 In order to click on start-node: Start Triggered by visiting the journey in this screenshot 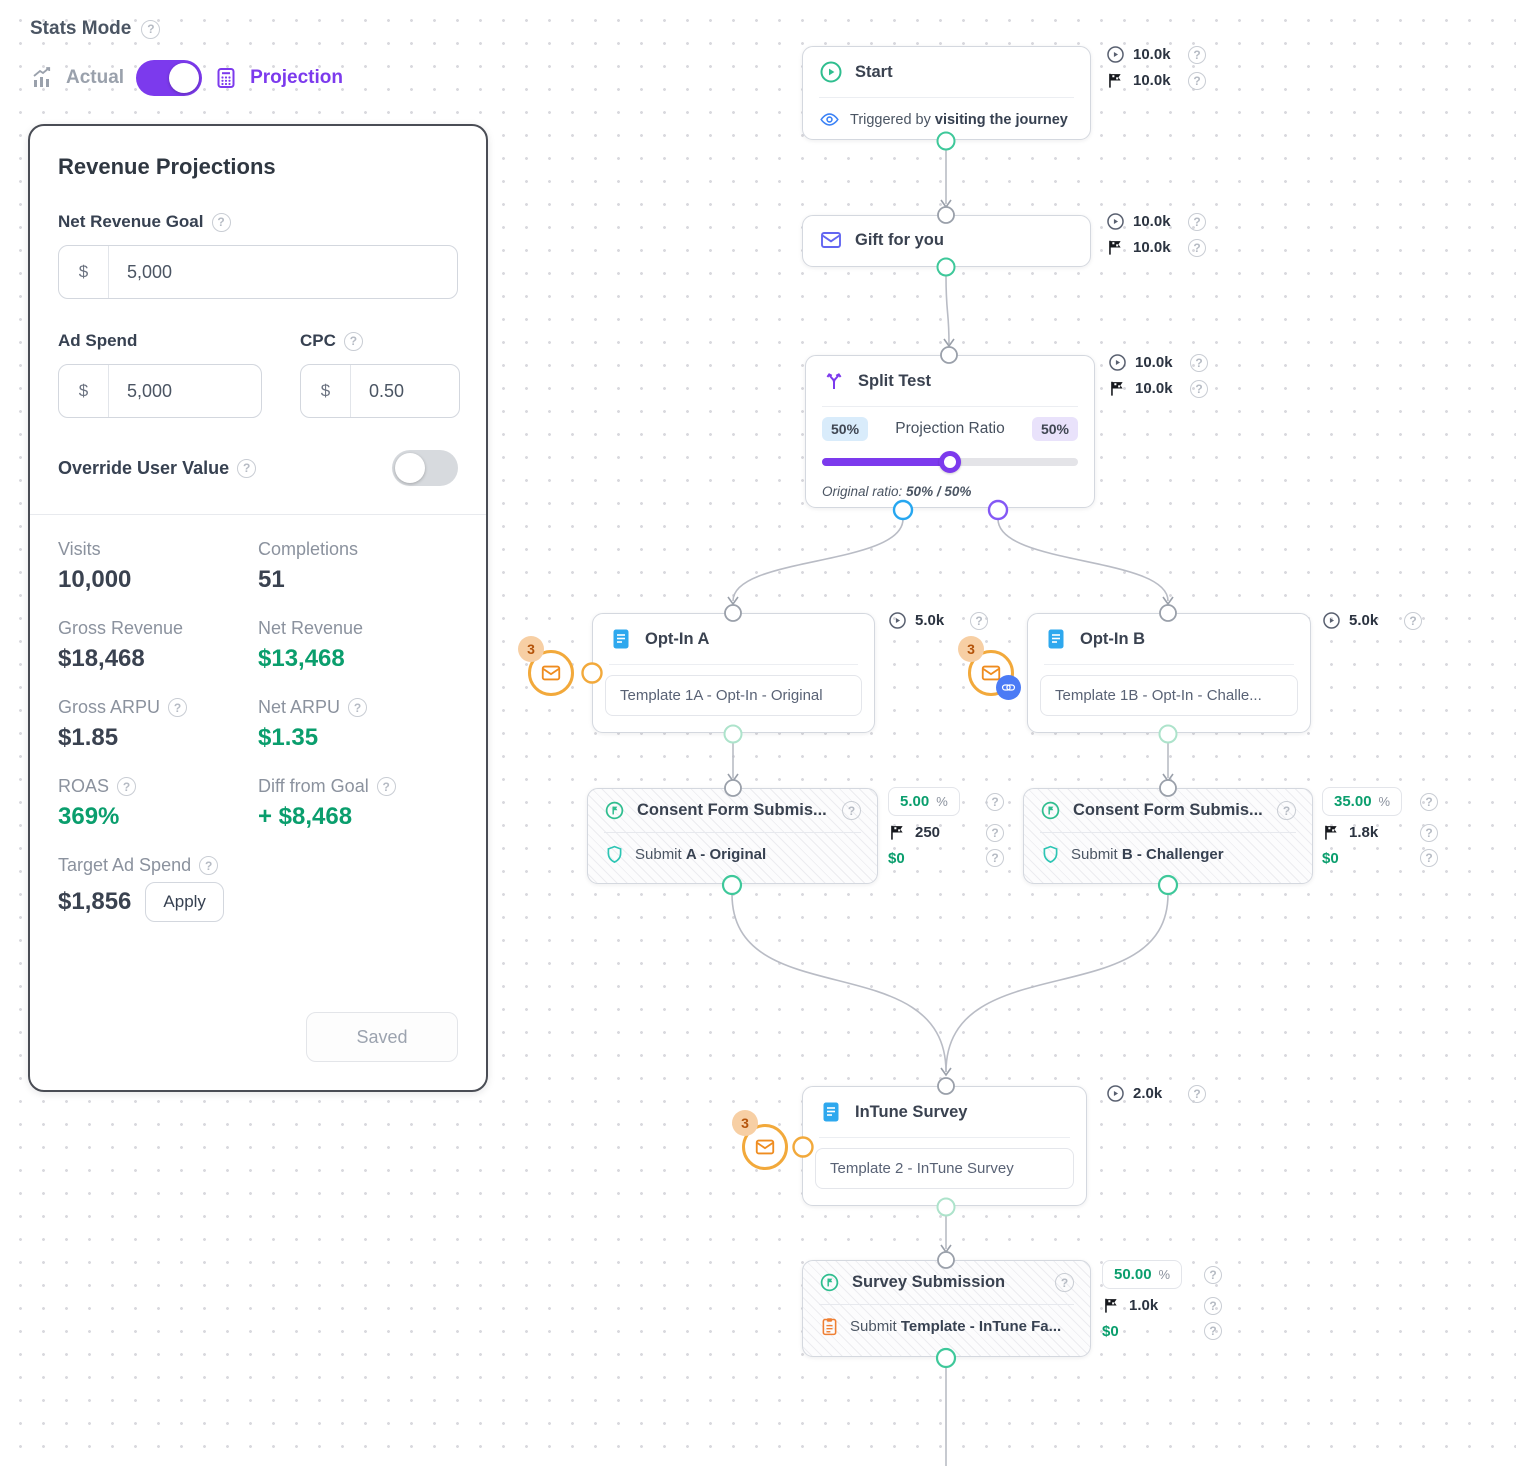, I will do `click(946, 93)`.